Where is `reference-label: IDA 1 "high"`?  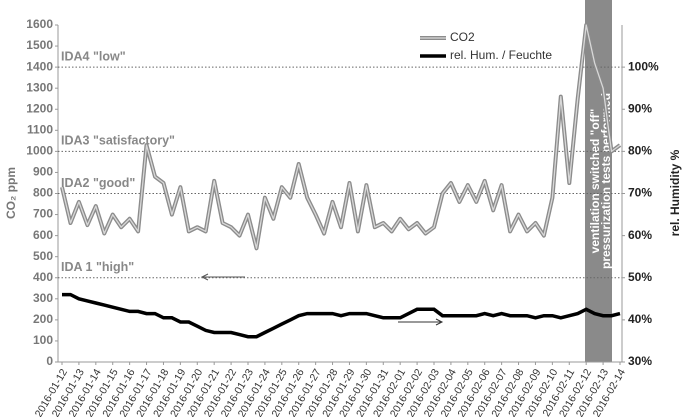
reference-label: IDA 1 "high" is located at coordinates (97, 267).